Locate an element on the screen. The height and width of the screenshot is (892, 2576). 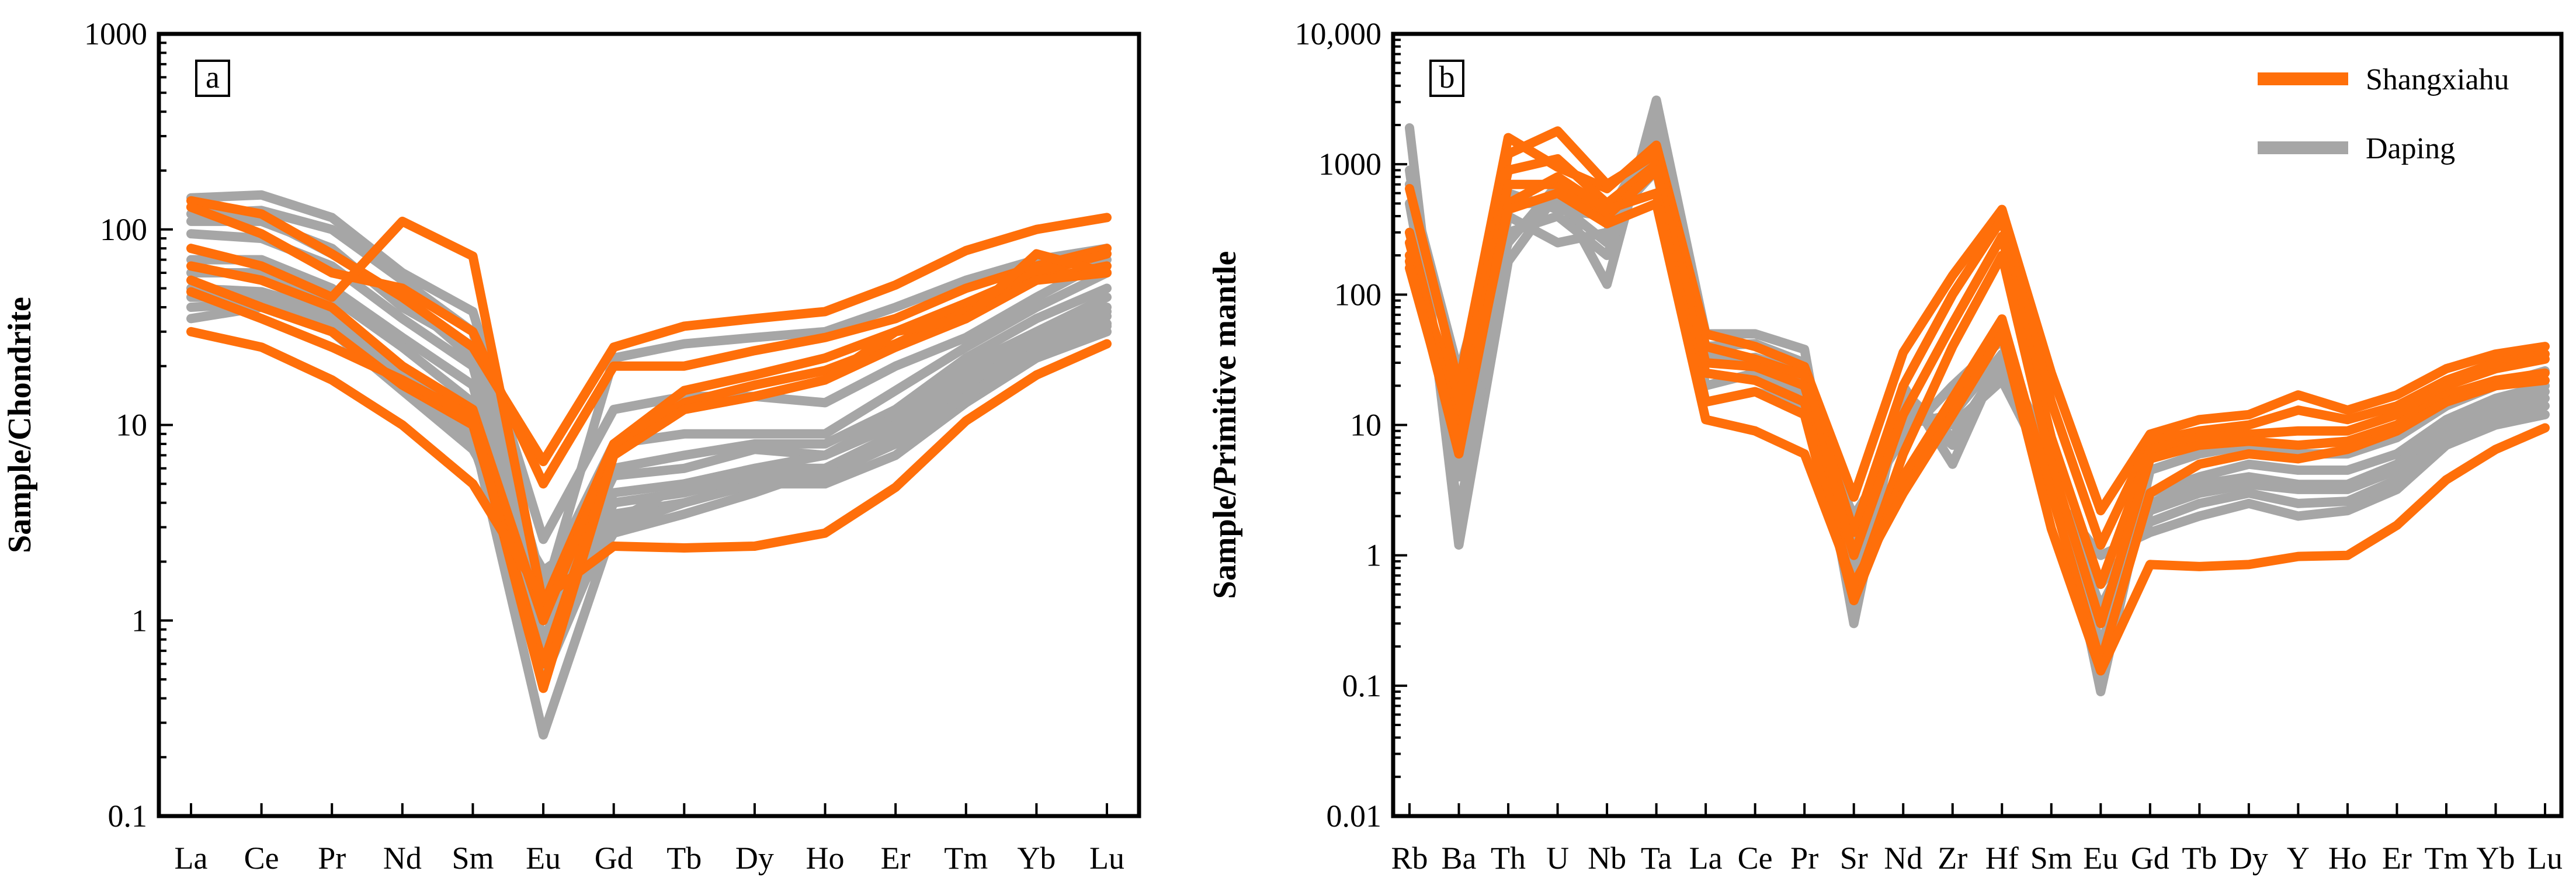
x-tick-label-zr: Zr is located at coordinates (1952, 858).